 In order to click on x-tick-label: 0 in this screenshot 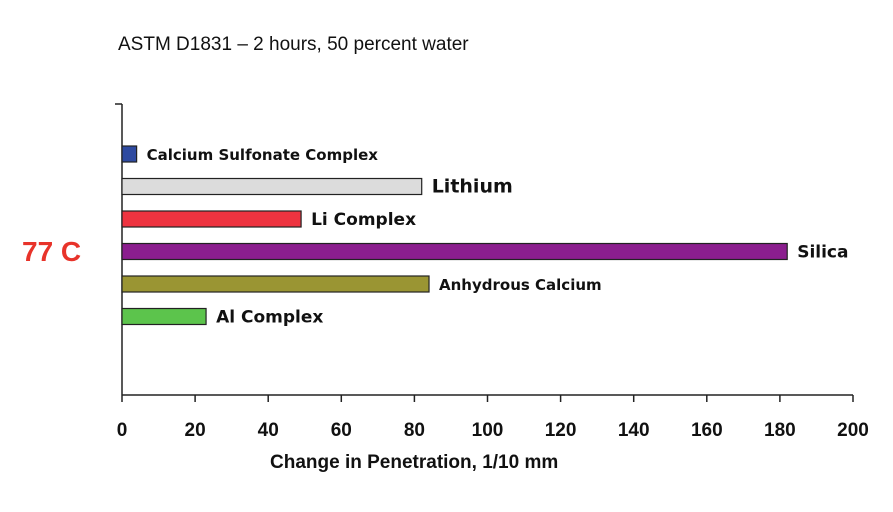, I will do `click(122, 430)`.